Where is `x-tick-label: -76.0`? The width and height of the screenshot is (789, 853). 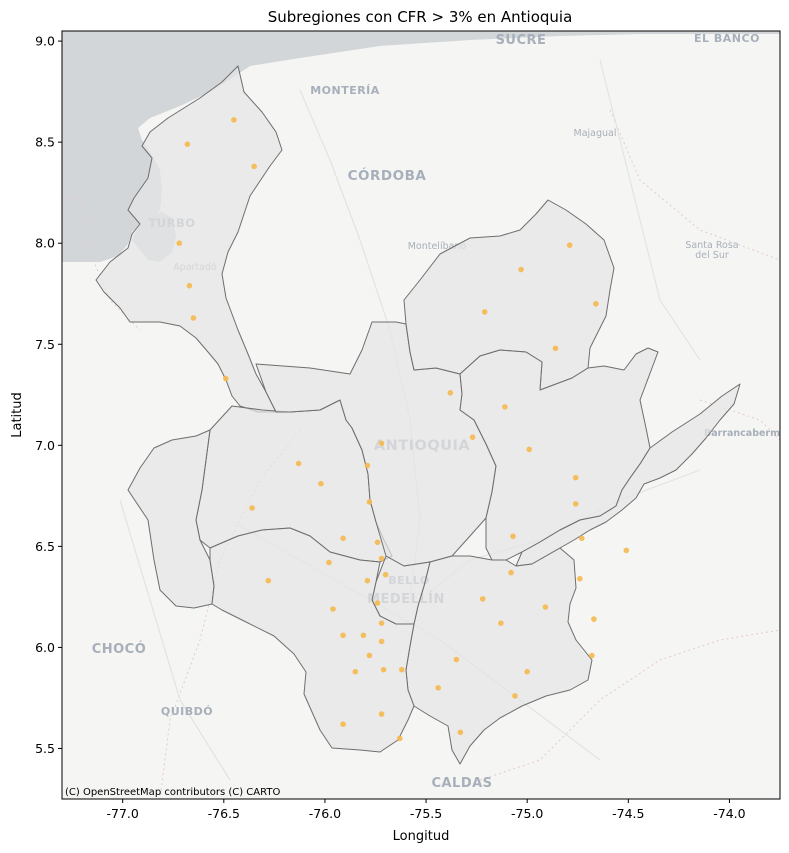 x-tick-label: -76.0 is located at coordinates (325, 813).